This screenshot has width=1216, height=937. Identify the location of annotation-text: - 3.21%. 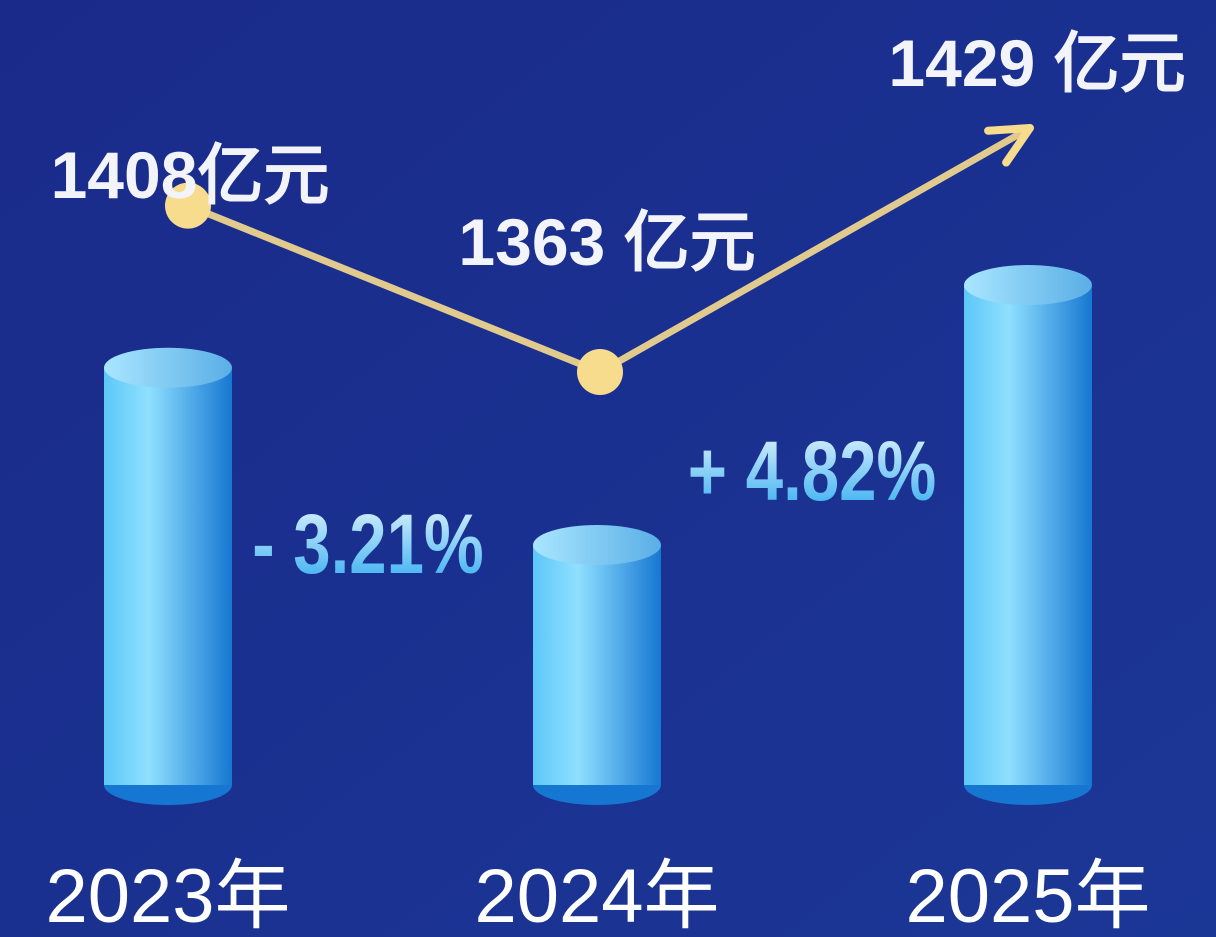
(368, 545).